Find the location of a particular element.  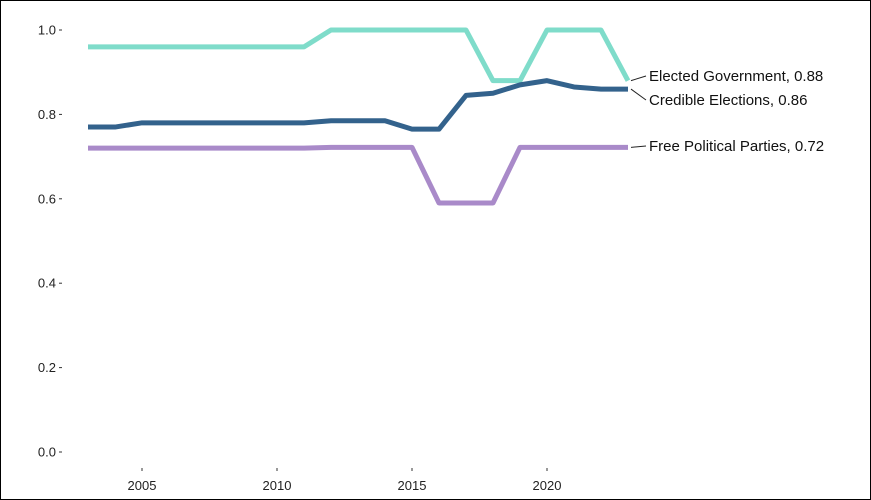

y-tick-label: 0.4 is located at coordinates (47, 283).